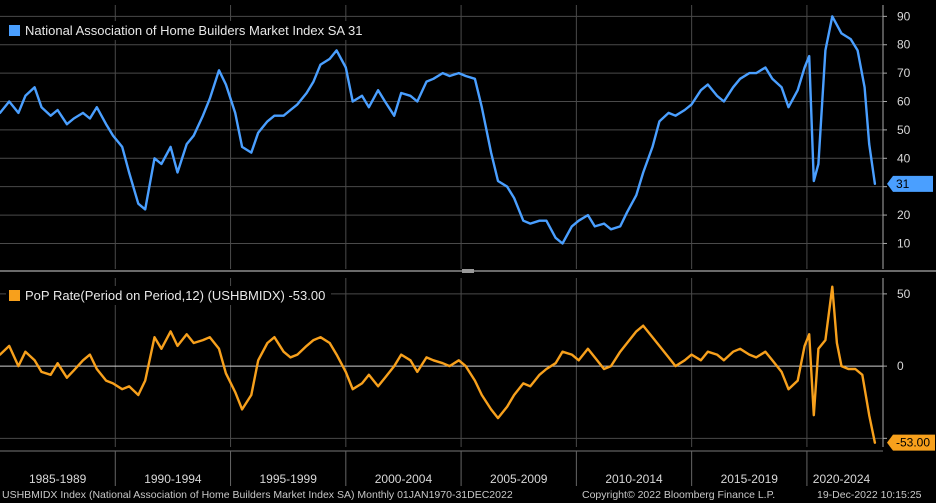  What do you see at coordinates (468, 271) in the screenshot?
I see `panel-divider-handle` at bounding box center [468, 271].